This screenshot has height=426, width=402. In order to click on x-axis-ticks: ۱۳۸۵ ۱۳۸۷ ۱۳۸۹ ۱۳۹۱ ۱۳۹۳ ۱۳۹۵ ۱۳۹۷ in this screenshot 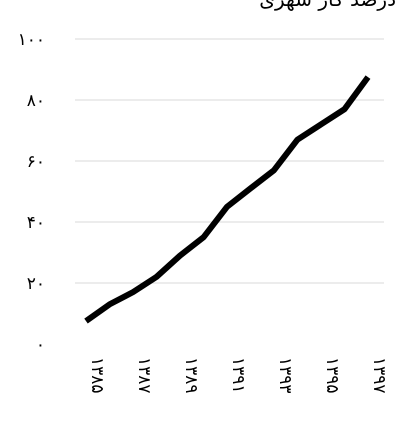, I will do `click(238, 375)`.